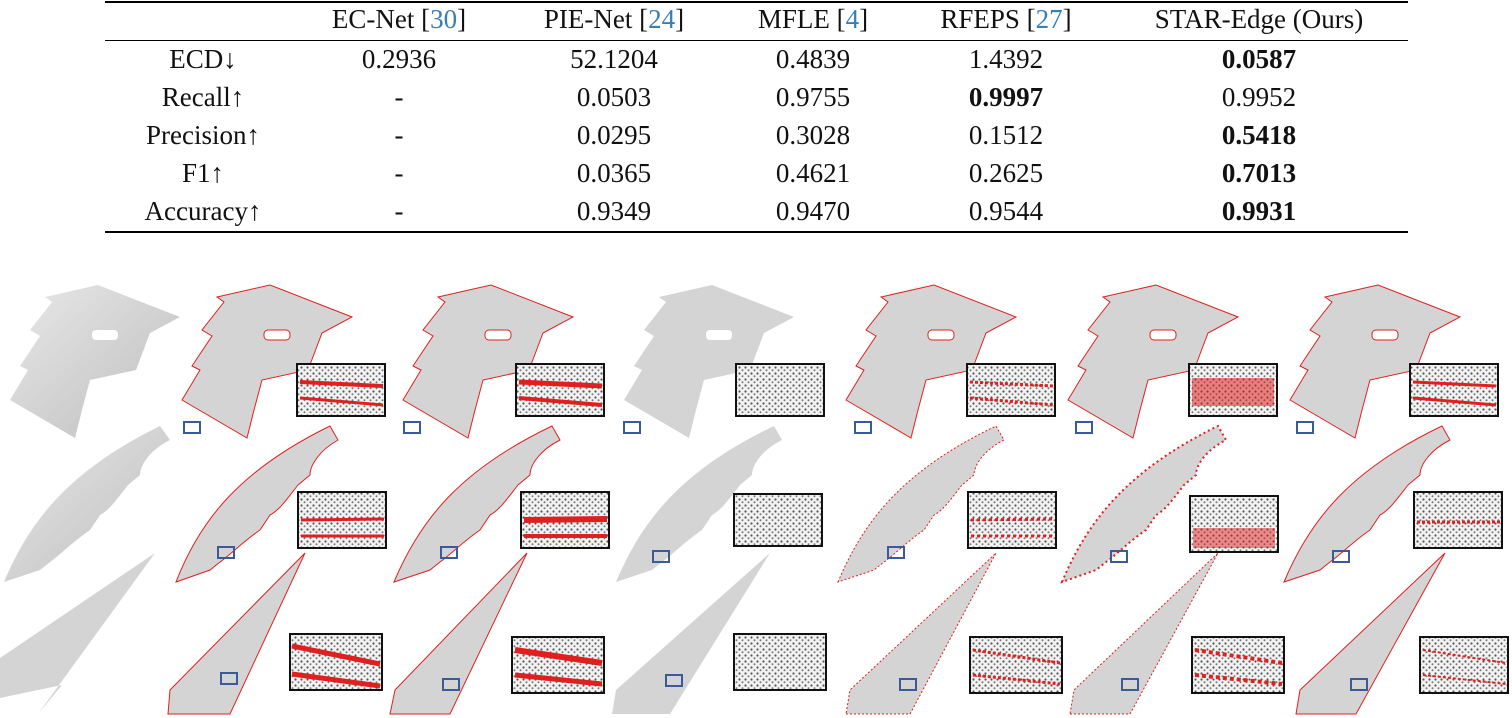 This screenshot has width=1512, height=718. Describe the element at coordinates (1259, 173) in the screenshot. I see `table-cell-best: 0.7013` at that location.